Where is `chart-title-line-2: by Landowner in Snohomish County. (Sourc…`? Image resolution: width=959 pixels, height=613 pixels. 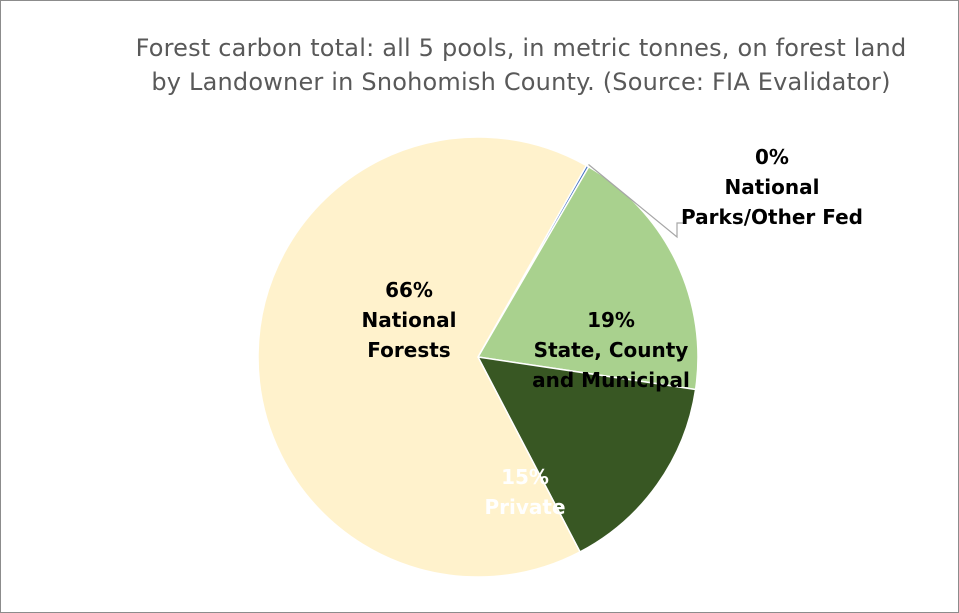
chart-title-line-2: by Landowner in Snohomish County. (Sourc… is located at coordinates (521, 82).